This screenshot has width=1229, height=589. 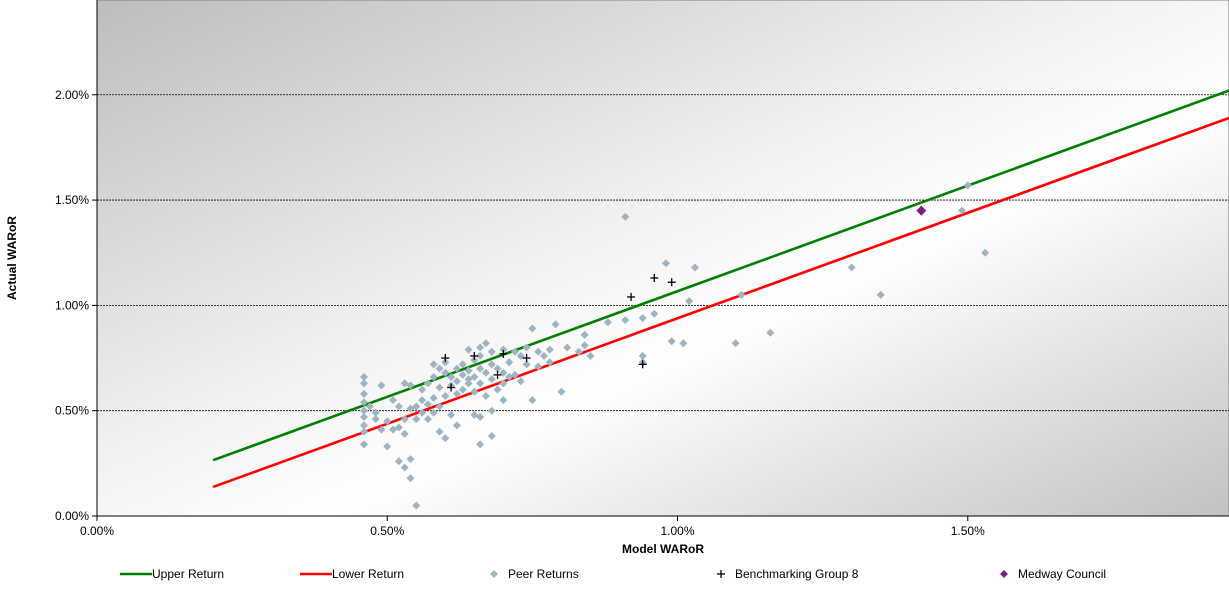 I want to click on x-axis: 0.00% 0.50% 1.00% 1.50%, so click(x=654, y=526).